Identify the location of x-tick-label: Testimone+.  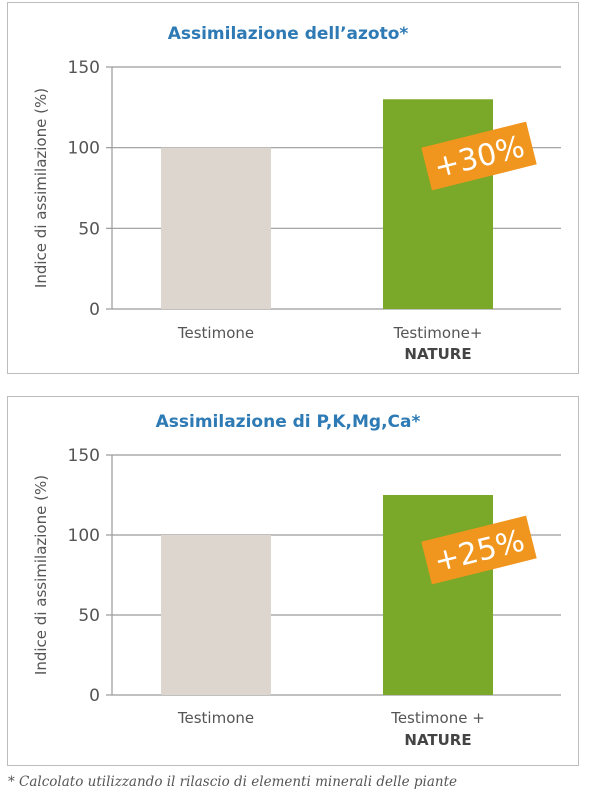
(438, 333).